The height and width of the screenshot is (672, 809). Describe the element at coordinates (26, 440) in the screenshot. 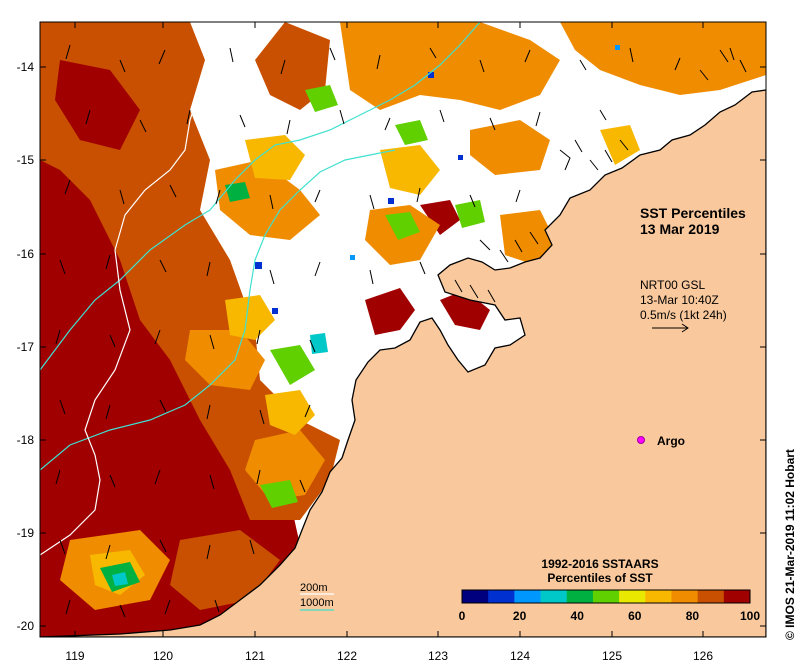

I see `y-tick-label: -18` at that location.